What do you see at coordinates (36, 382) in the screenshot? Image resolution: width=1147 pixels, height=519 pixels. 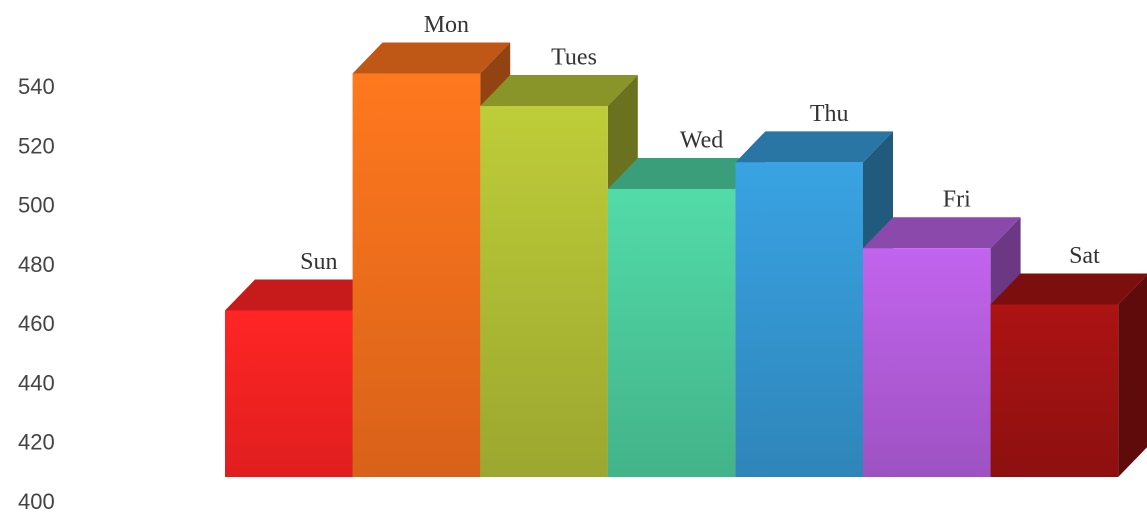 I see `y-tick-label: 440` at bounding box center [36, 382].